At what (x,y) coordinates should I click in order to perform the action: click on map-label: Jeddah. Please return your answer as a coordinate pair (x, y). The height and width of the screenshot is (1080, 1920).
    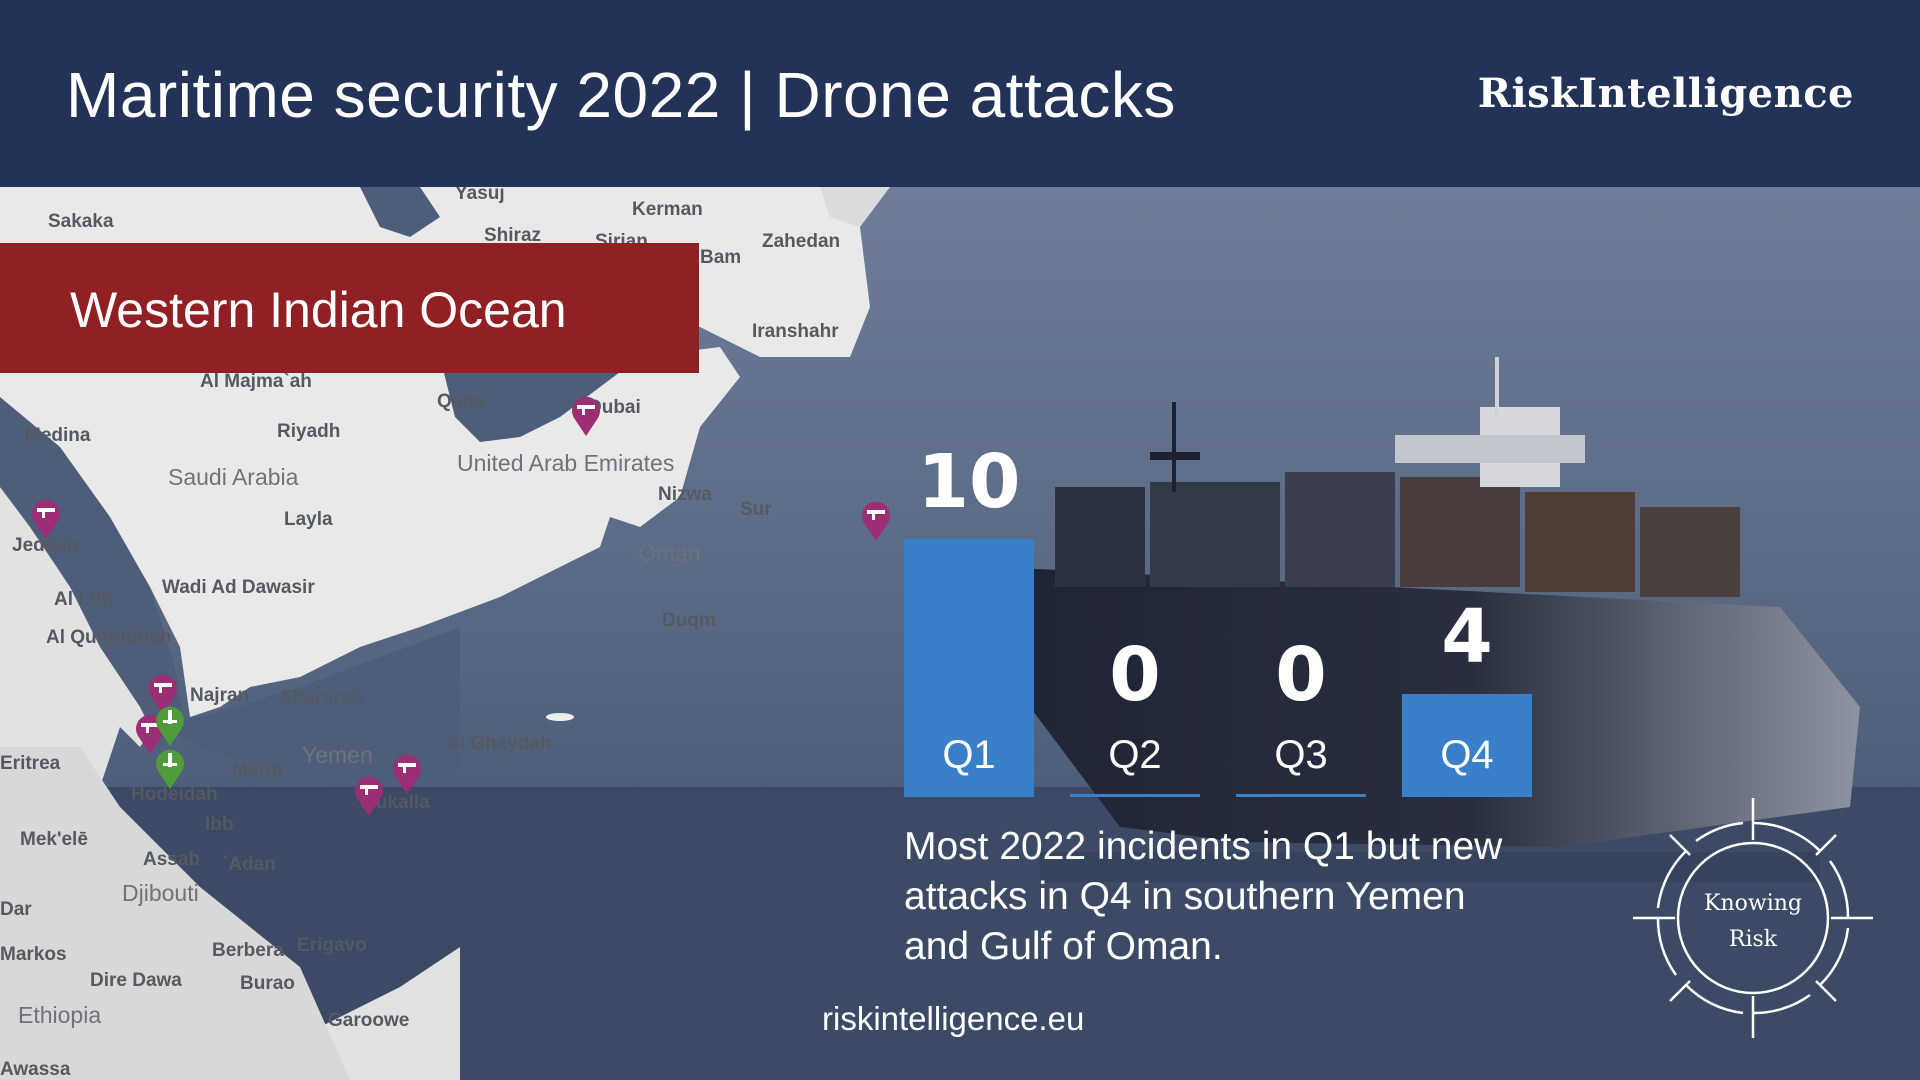
    Looking at the image, I should click on (45, 545).